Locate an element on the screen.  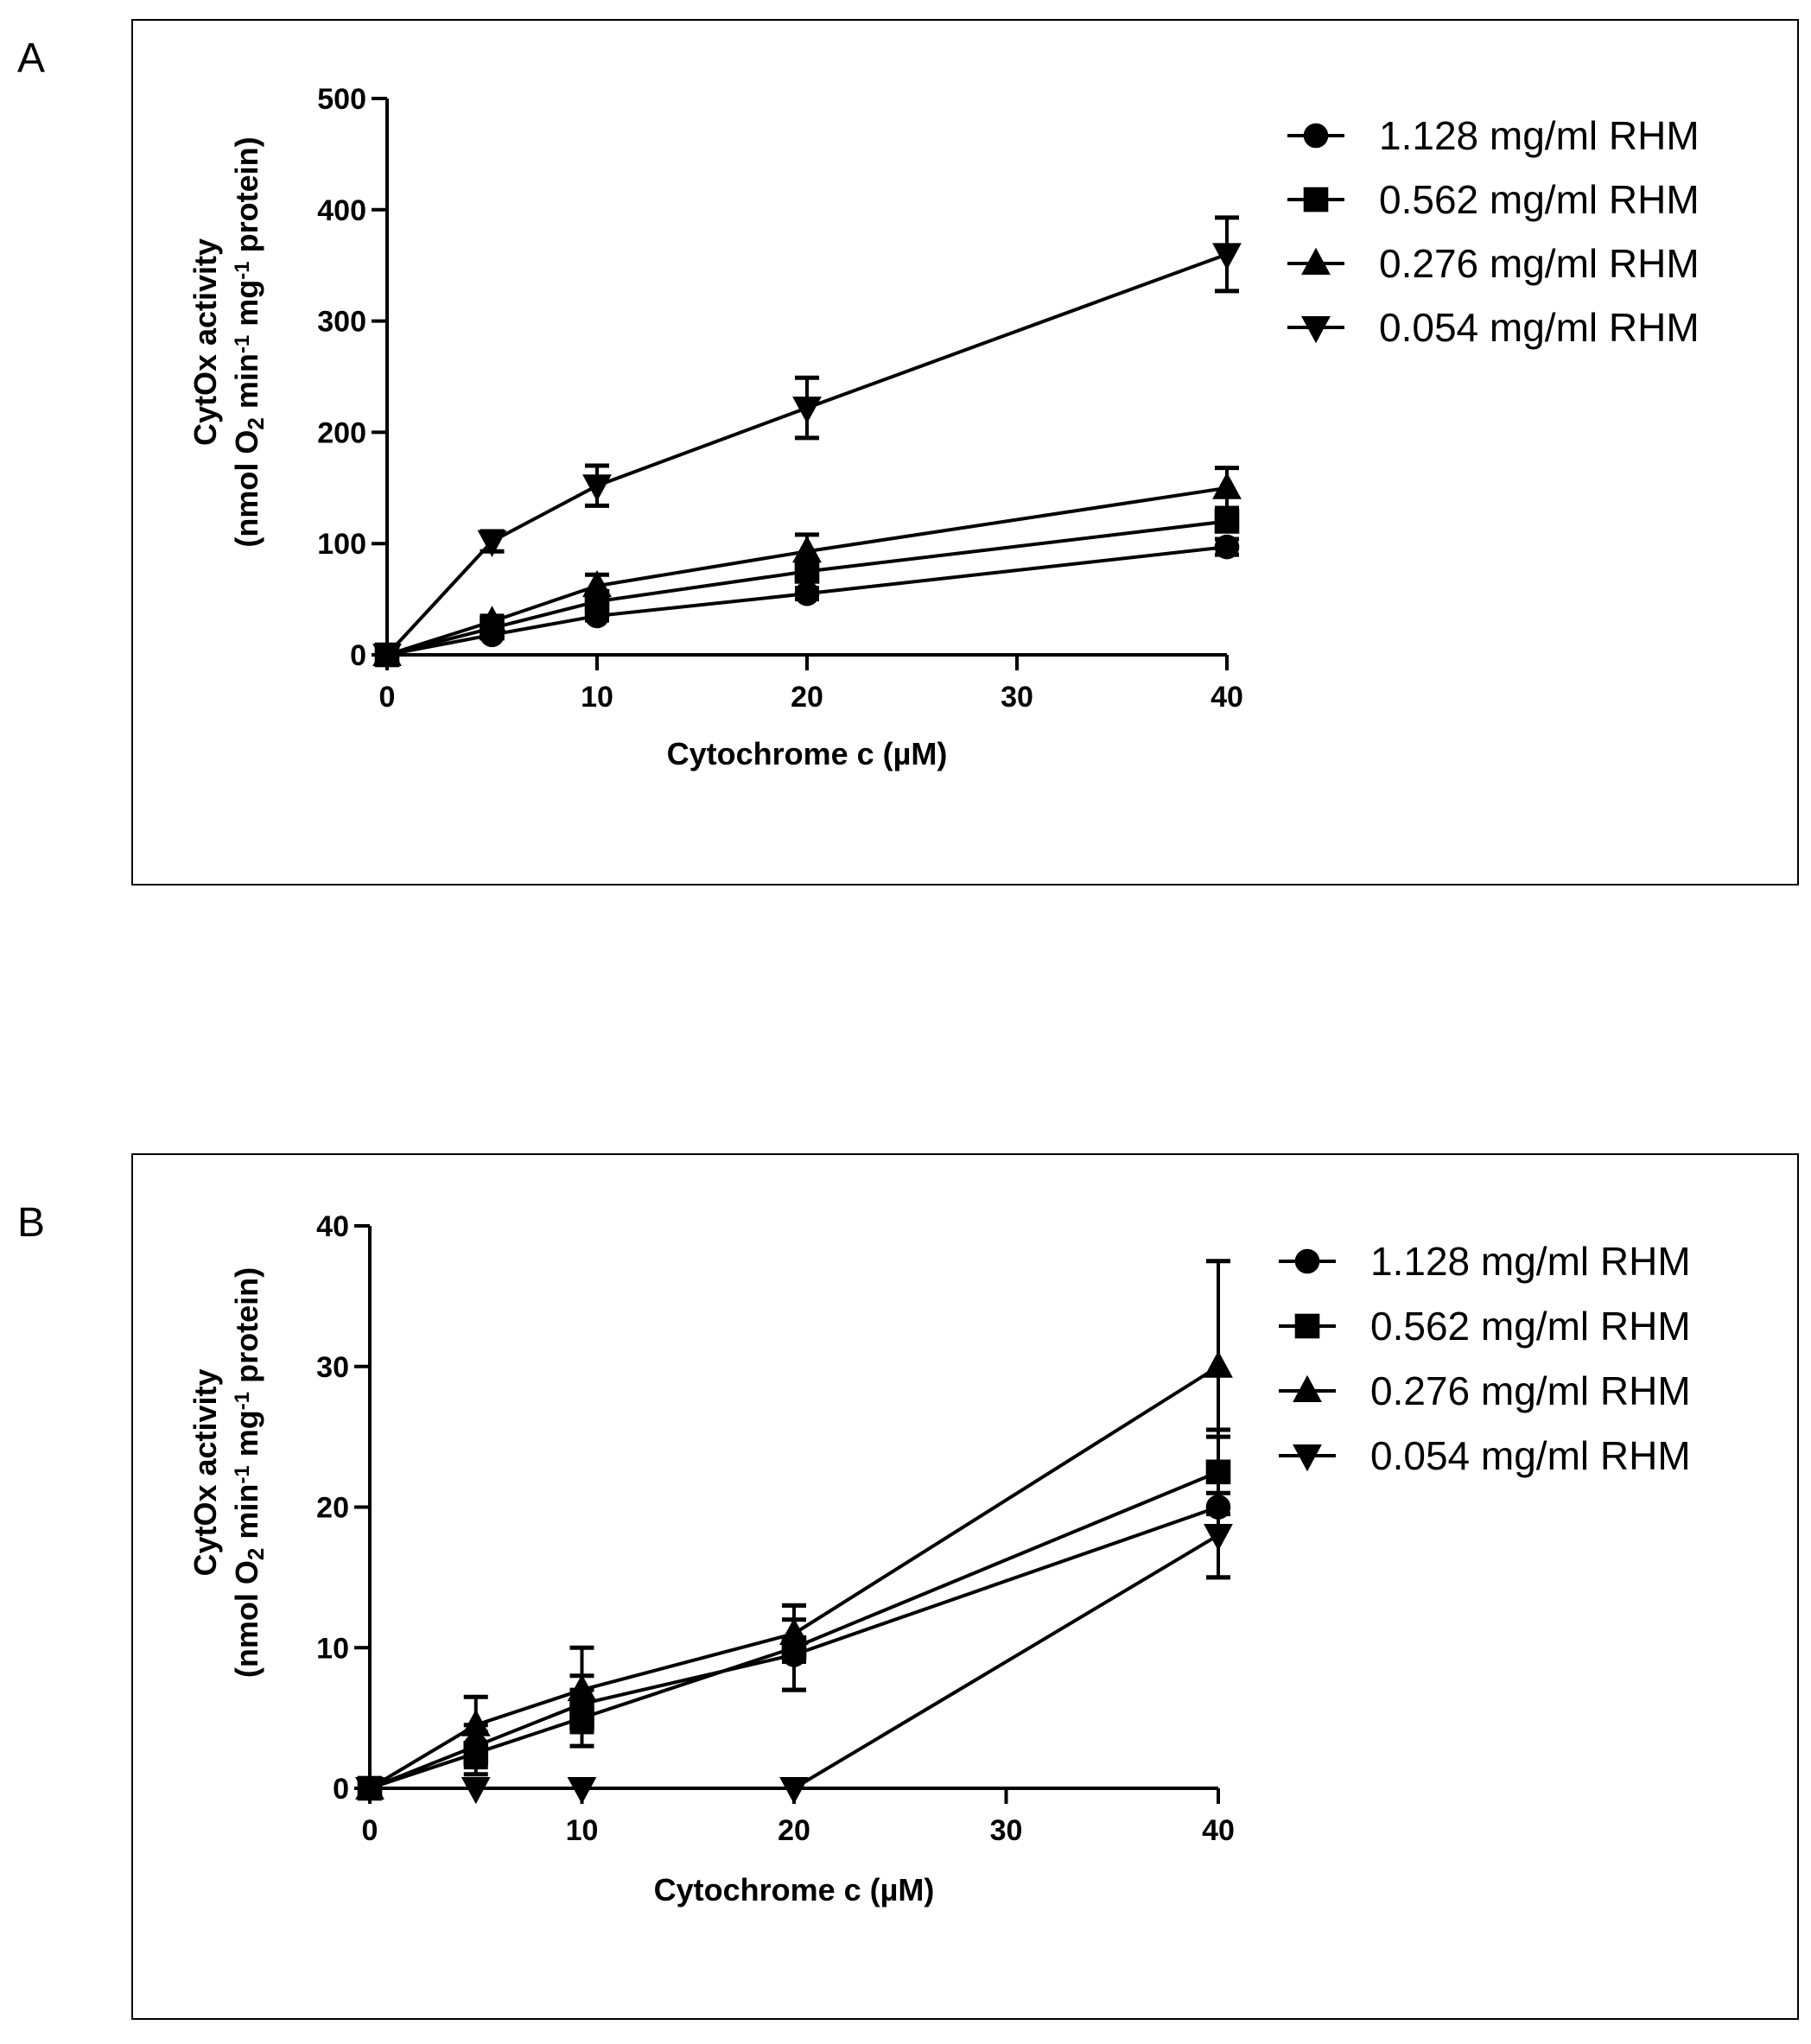
y-tick-label: 300 is located at coordinates (341, 322).